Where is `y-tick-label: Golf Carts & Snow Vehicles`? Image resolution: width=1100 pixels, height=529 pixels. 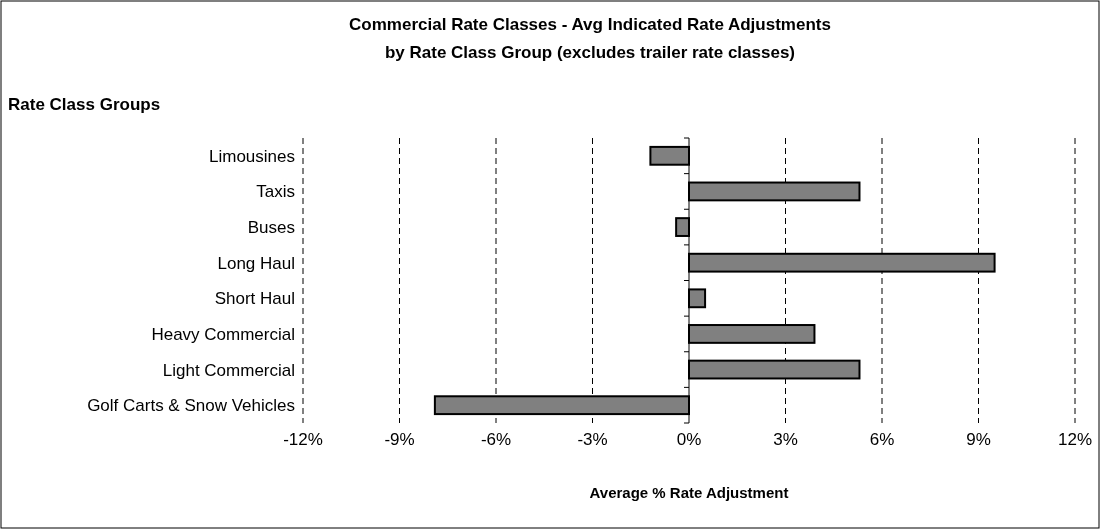
y-tick-label: Golf Carts & Snow Vehicles is located at coordinates (191, 406).